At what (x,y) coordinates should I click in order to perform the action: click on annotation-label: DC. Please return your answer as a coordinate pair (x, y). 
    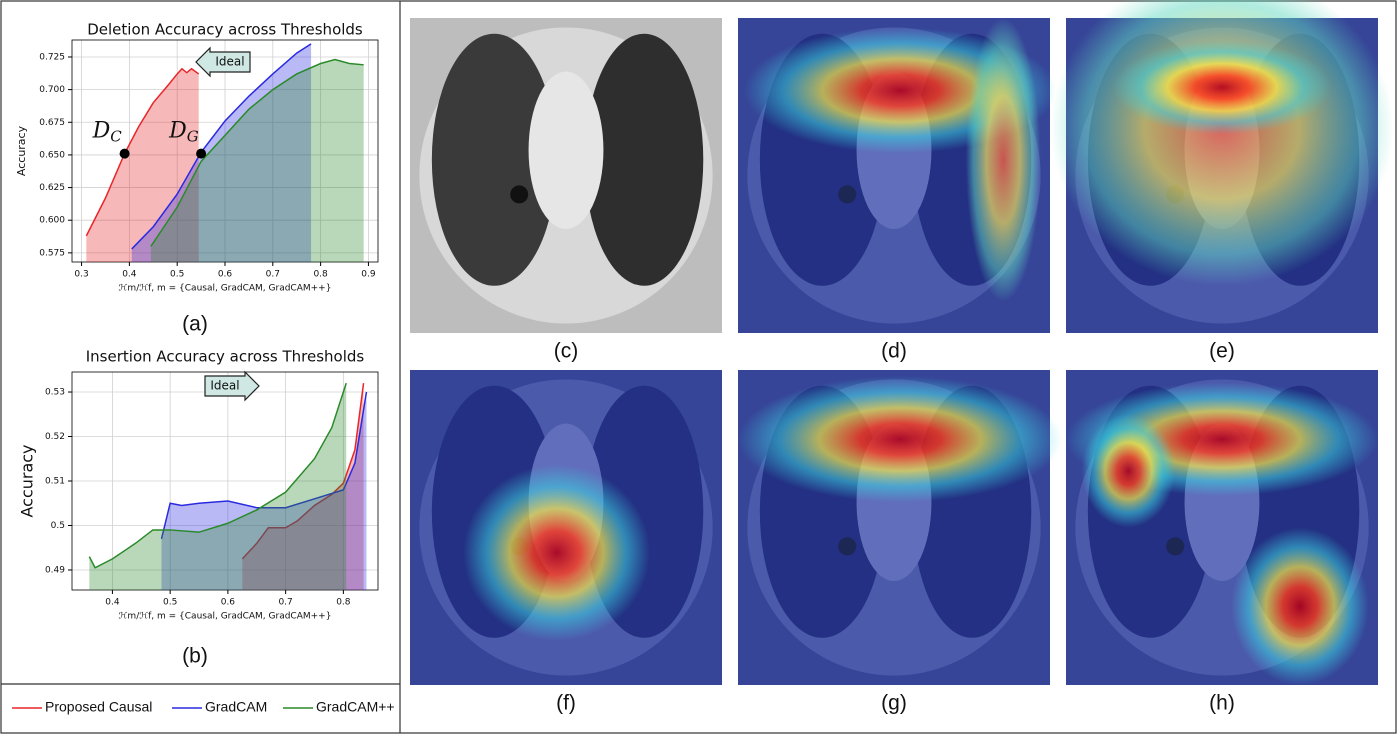
    Looking at the image, I should click on (107, 132).